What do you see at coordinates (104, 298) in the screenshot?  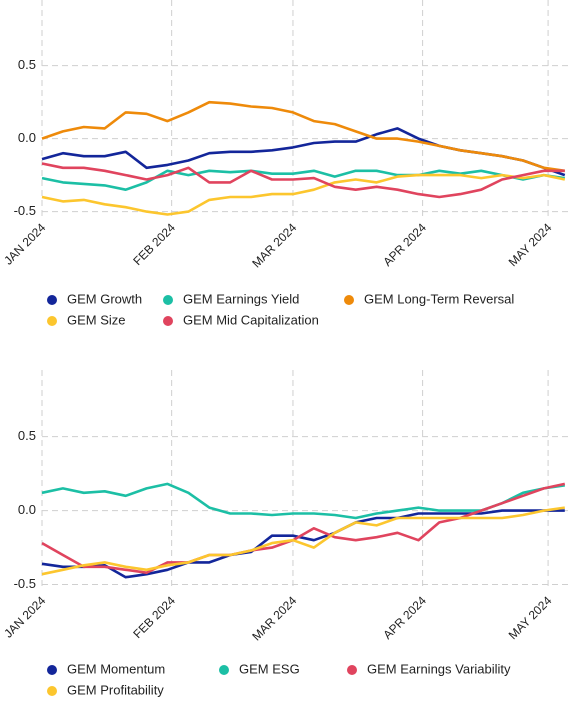 I see `legend-label: GEM Growth` at bounding box center [104, 298].